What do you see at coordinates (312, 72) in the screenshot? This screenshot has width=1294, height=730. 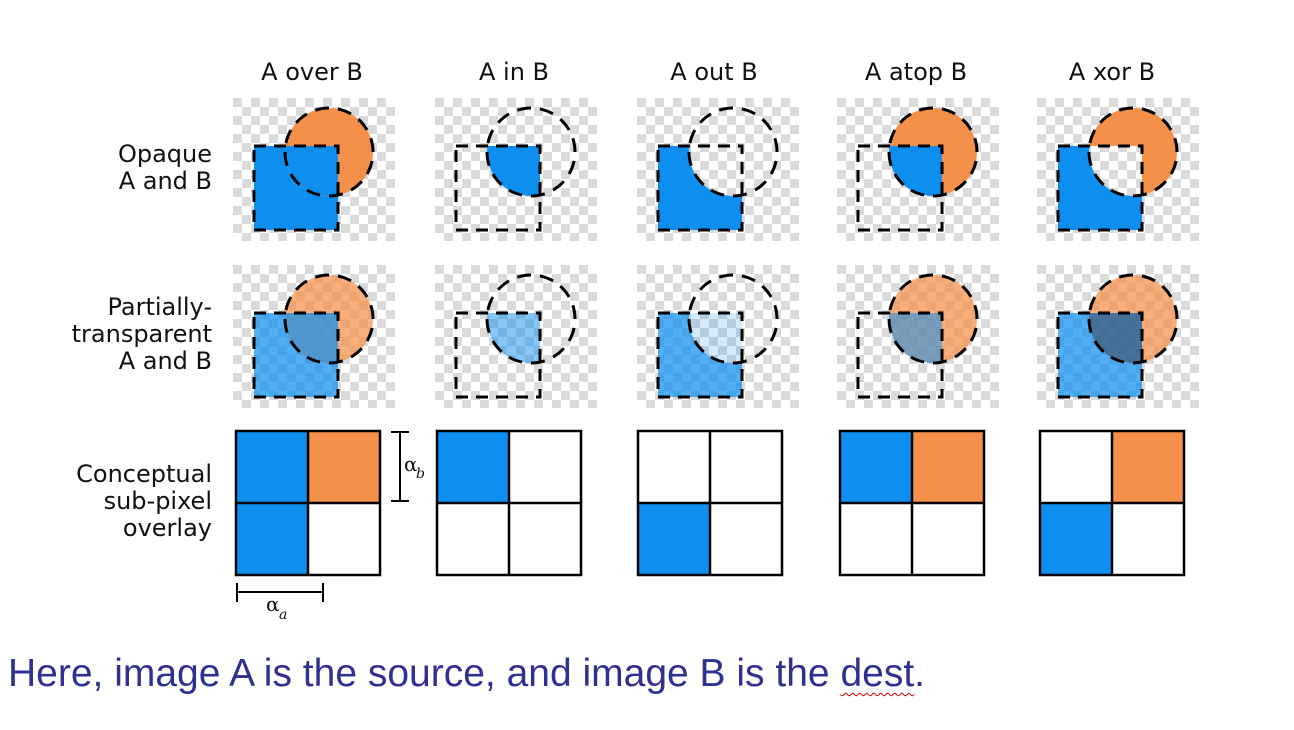 I see `column-title-over: A over B` at bounding box center [312, 72].